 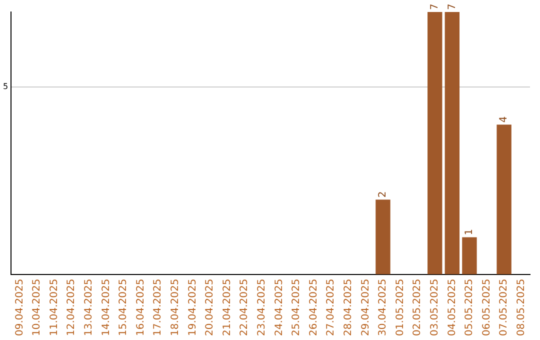 What do you see at coordinates (37, 307) in the screenshot?
I see `x-tick-label: 10.04.2025` at bounding box center [37, 307].